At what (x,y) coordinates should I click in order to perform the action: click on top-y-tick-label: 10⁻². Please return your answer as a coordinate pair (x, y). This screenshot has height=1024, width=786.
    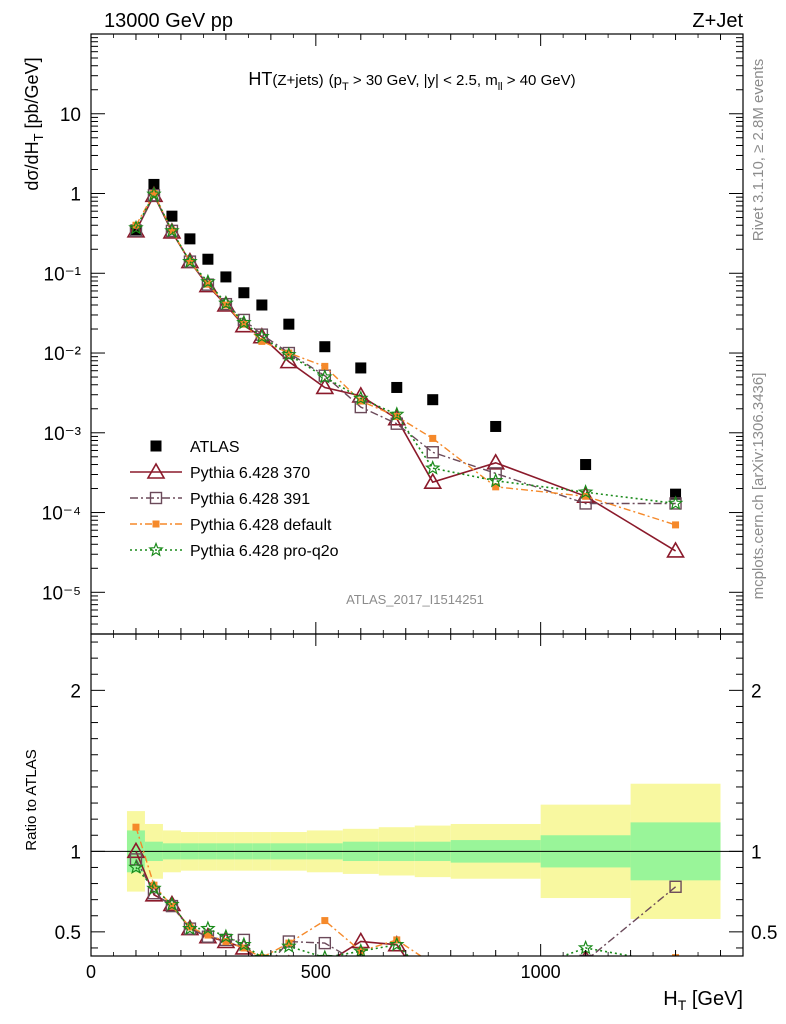
    Looking at the image, I should click on (63, 354).